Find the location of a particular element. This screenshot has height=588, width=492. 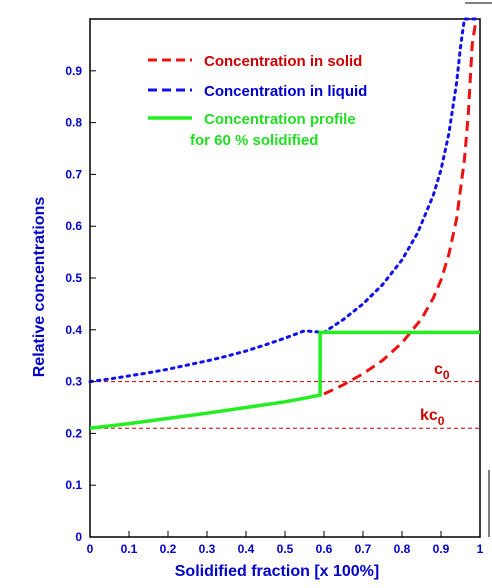

annotation-kc0-sub: 0 is located at coordinates (441, 421).